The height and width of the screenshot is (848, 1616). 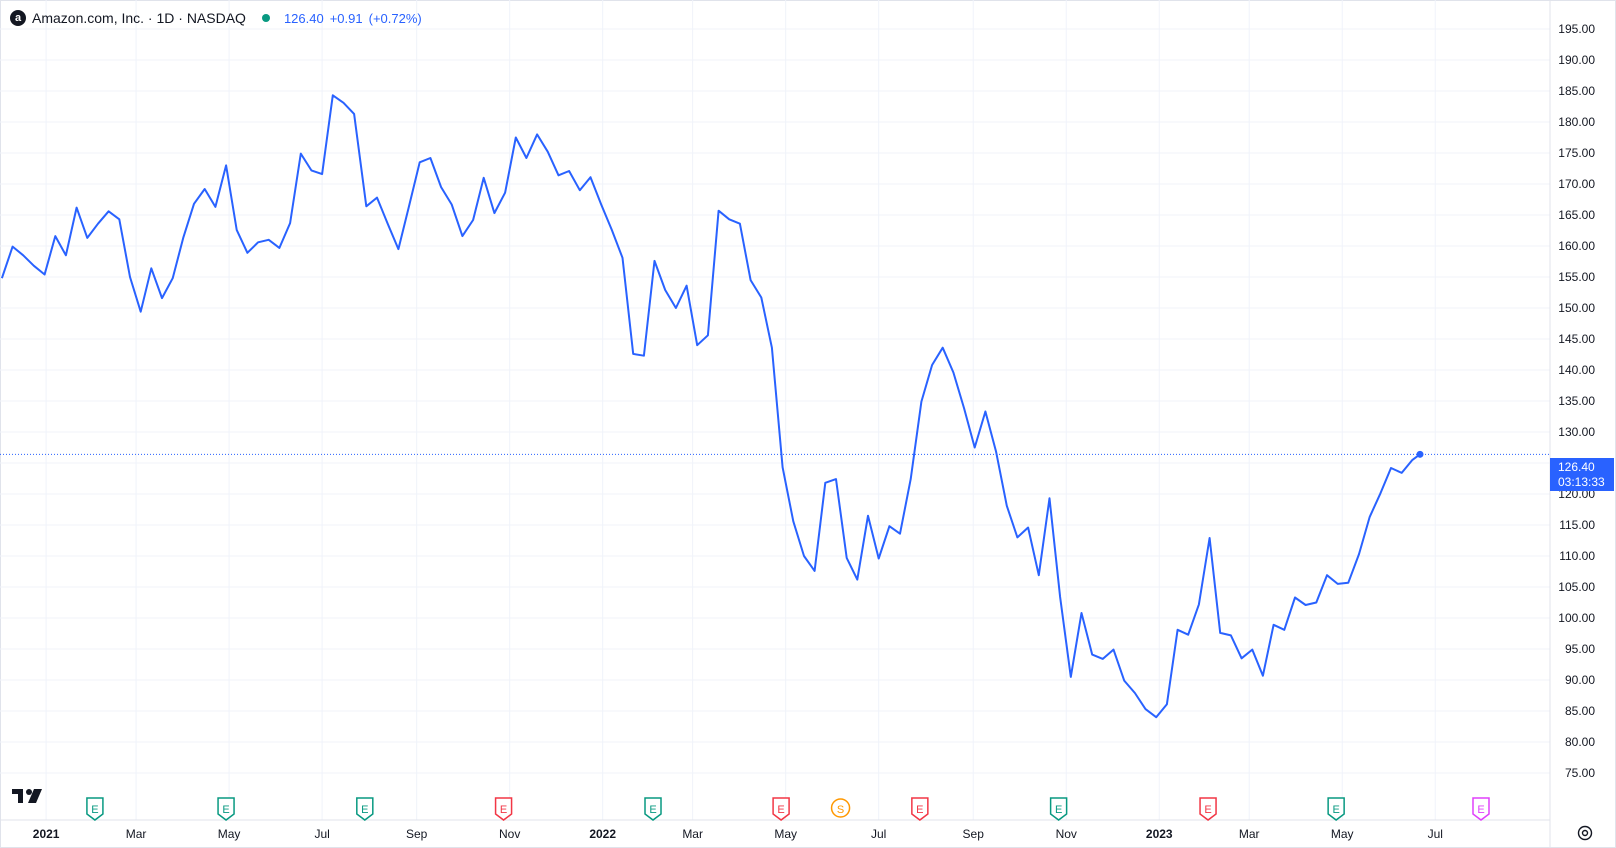 I want to click on y-tick-label: 180.00, so click(x=1576, y=122).